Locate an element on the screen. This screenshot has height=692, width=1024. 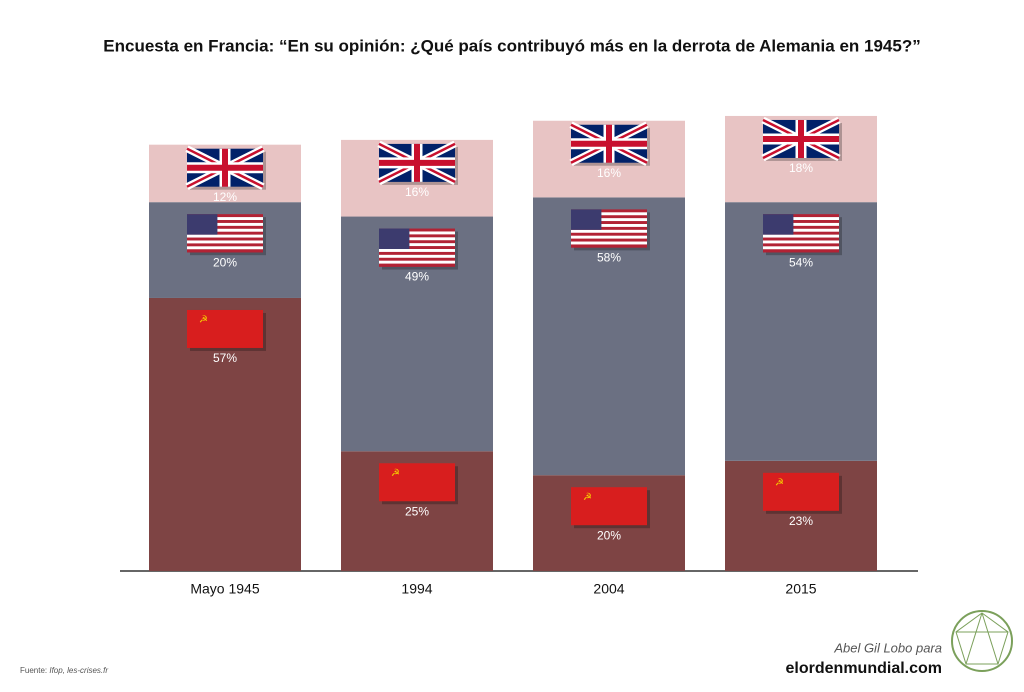
source: Fuente: Ifop, les-crises.fr is located at coordinates (64, 670).